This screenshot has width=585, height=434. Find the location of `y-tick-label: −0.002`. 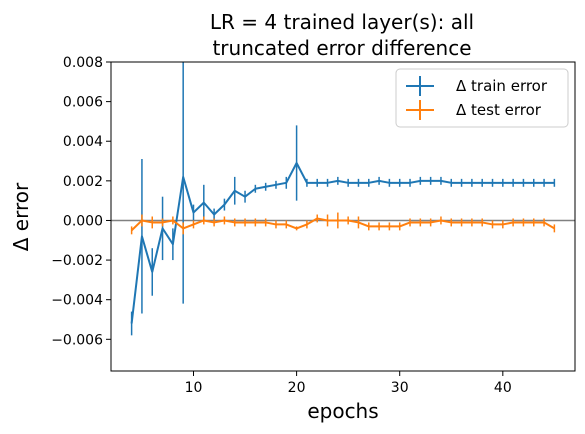

y-tick-label: −0.002 is located at coordinates (77, 261).